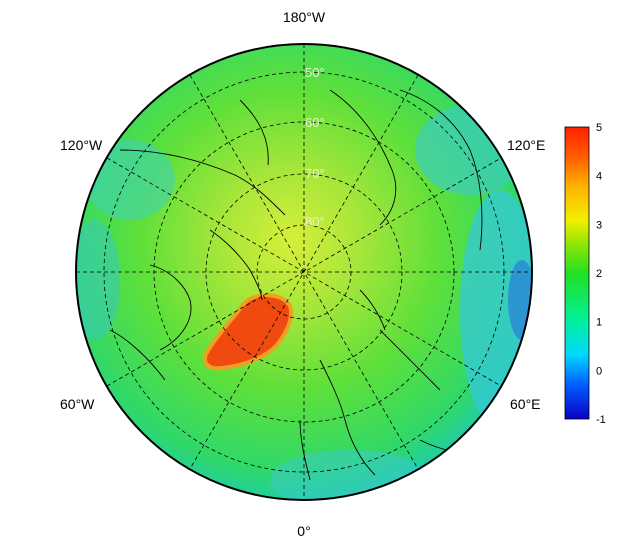  What do you see at coordinates (315, 221) in the screenshot?
I see `lat-label-80: 80°` at bounding box center [315, 221].